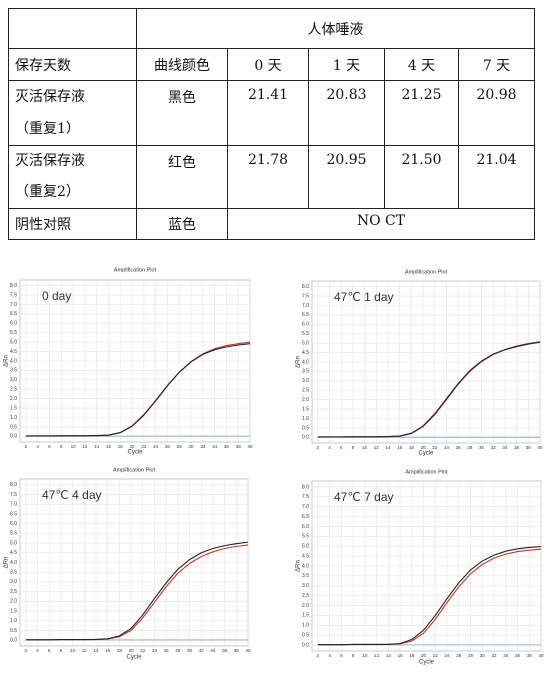  I want to click on y-tick-label: 2.5, so click(13, 592).